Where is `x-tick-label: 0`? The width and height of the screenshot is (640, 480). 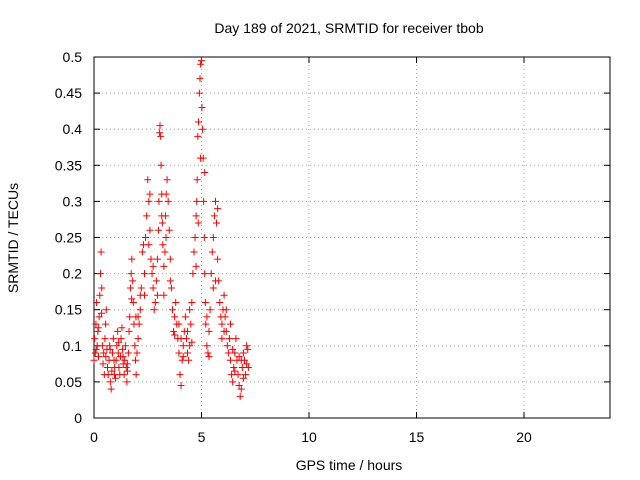
x-tick-label: 0 is located at coordinates (94, 437).